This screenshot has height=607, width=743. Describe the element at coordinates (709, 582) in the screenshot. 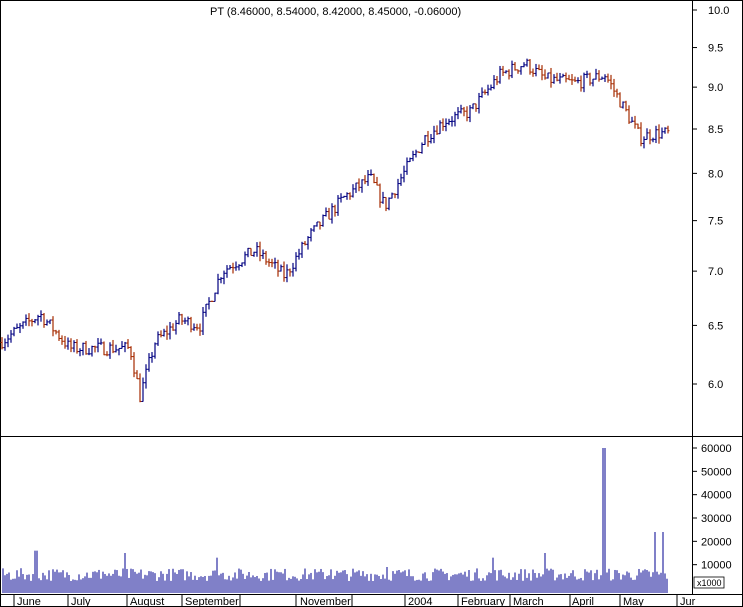

I see `volume-unit-box` at that location.